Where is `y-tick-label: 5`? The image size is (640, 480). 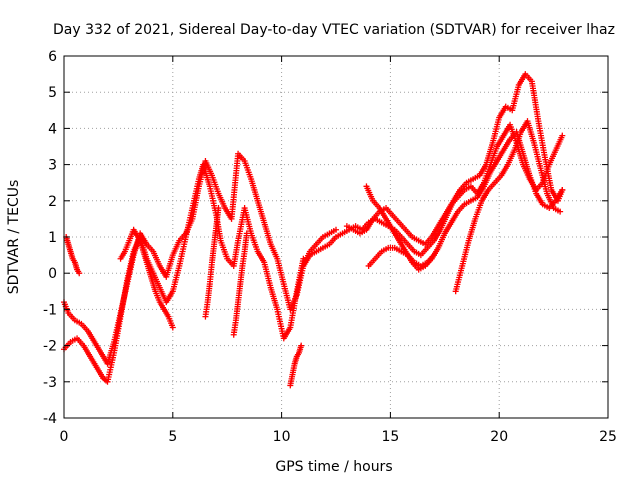
y-tick-label: 5 is located at coordinates (52, 93).